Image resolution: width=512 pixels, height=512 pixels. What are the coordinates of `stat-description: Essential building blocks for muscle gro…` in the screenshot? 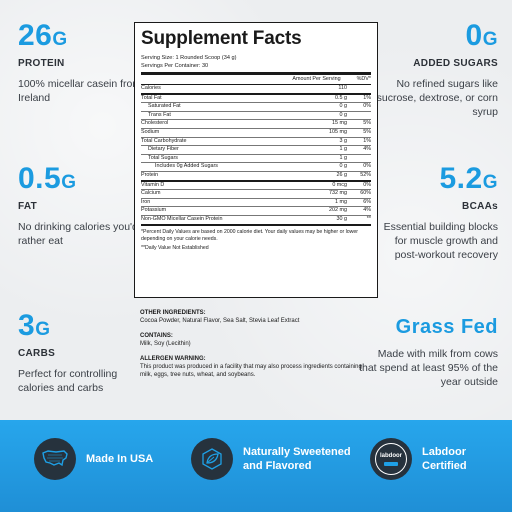 It's located at (440, 241).